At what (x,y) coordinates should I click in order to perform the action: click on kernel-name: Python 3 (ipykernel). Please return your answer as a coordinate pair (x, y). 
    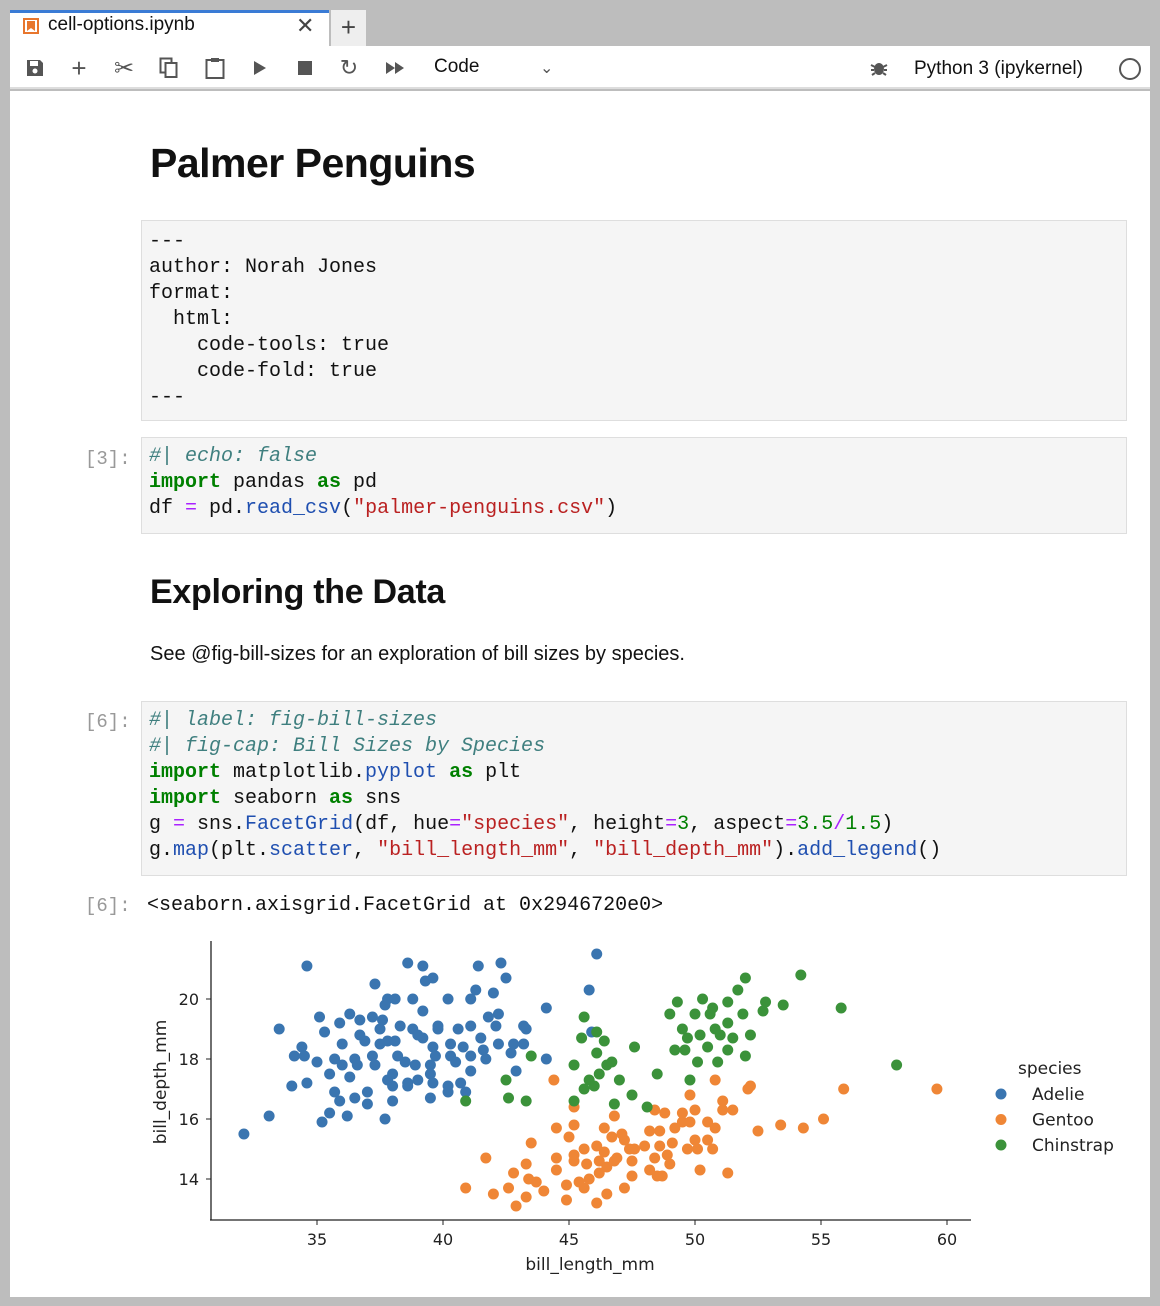
    Looking at the image, I should click on (998, 68).